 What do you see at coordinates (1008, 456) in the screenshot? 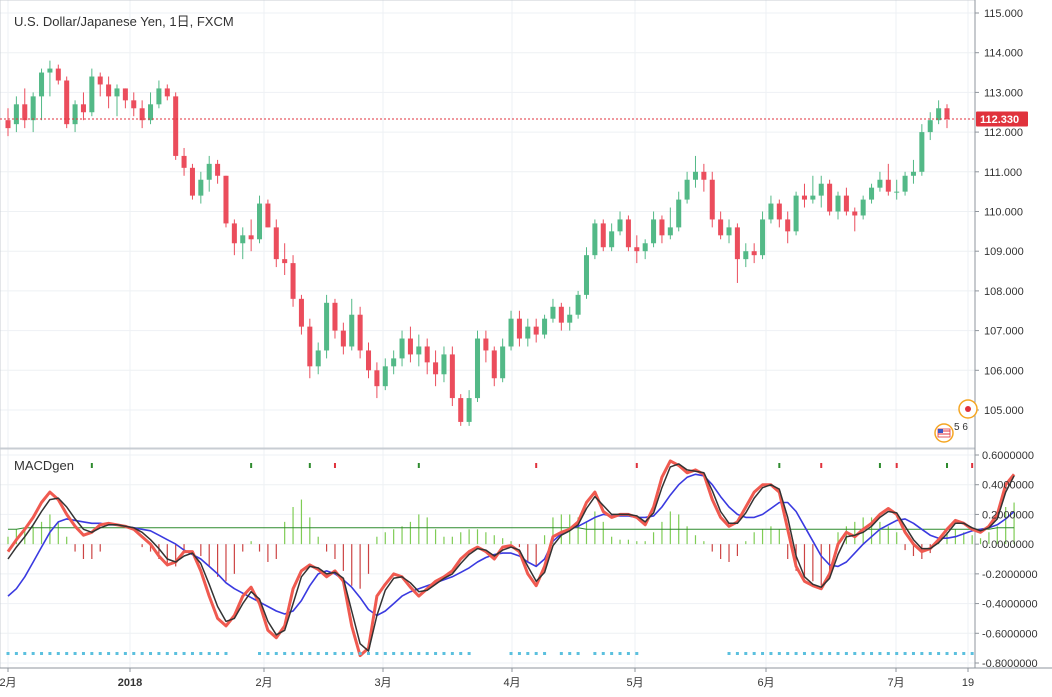
I see `macd-axis-label: 0.6000000` at bounding box center [1008, 456].